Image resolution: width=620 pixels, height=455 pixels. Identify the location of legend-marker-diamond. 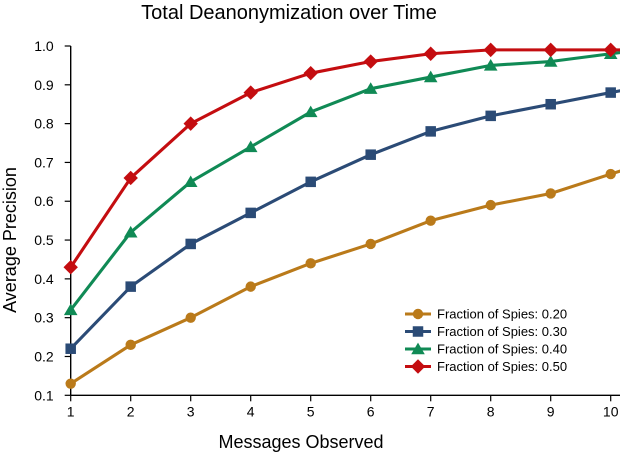
(418, 366).